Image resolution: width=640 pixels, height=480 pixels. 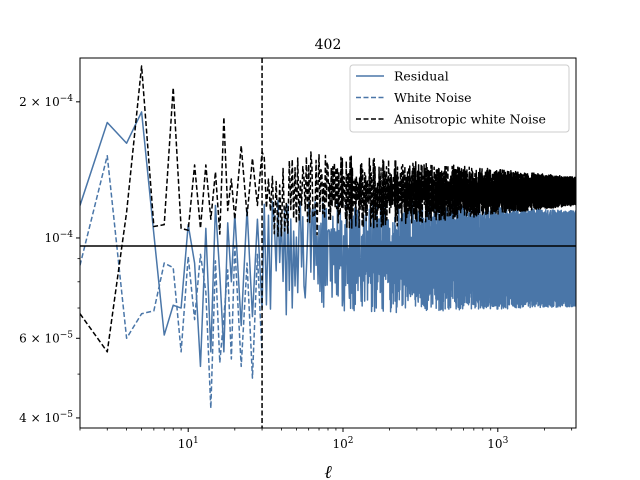 What do you see at coordinates (46, 101) in the screenshot?
I see `y-tick-label: 2 × 10−4` at bounding box center [46, 101].